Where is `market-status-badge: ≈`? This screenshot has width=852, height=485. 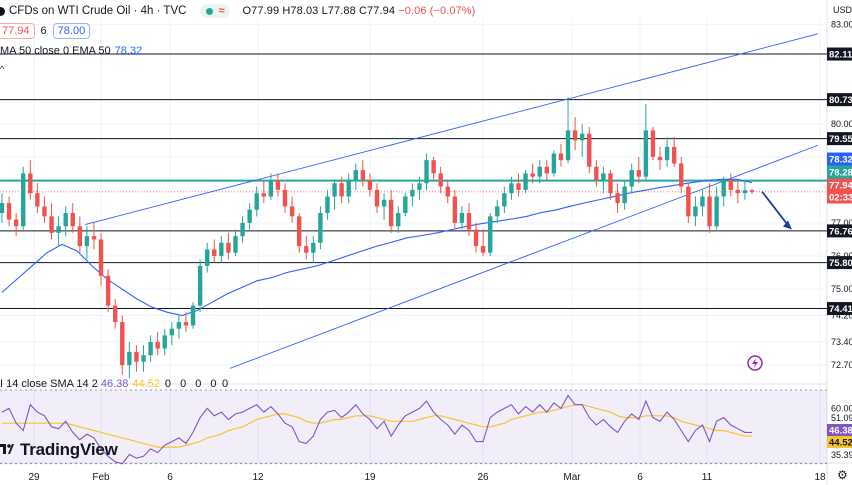 market-status-badge: ≈ is located at coordinates (215, 11).